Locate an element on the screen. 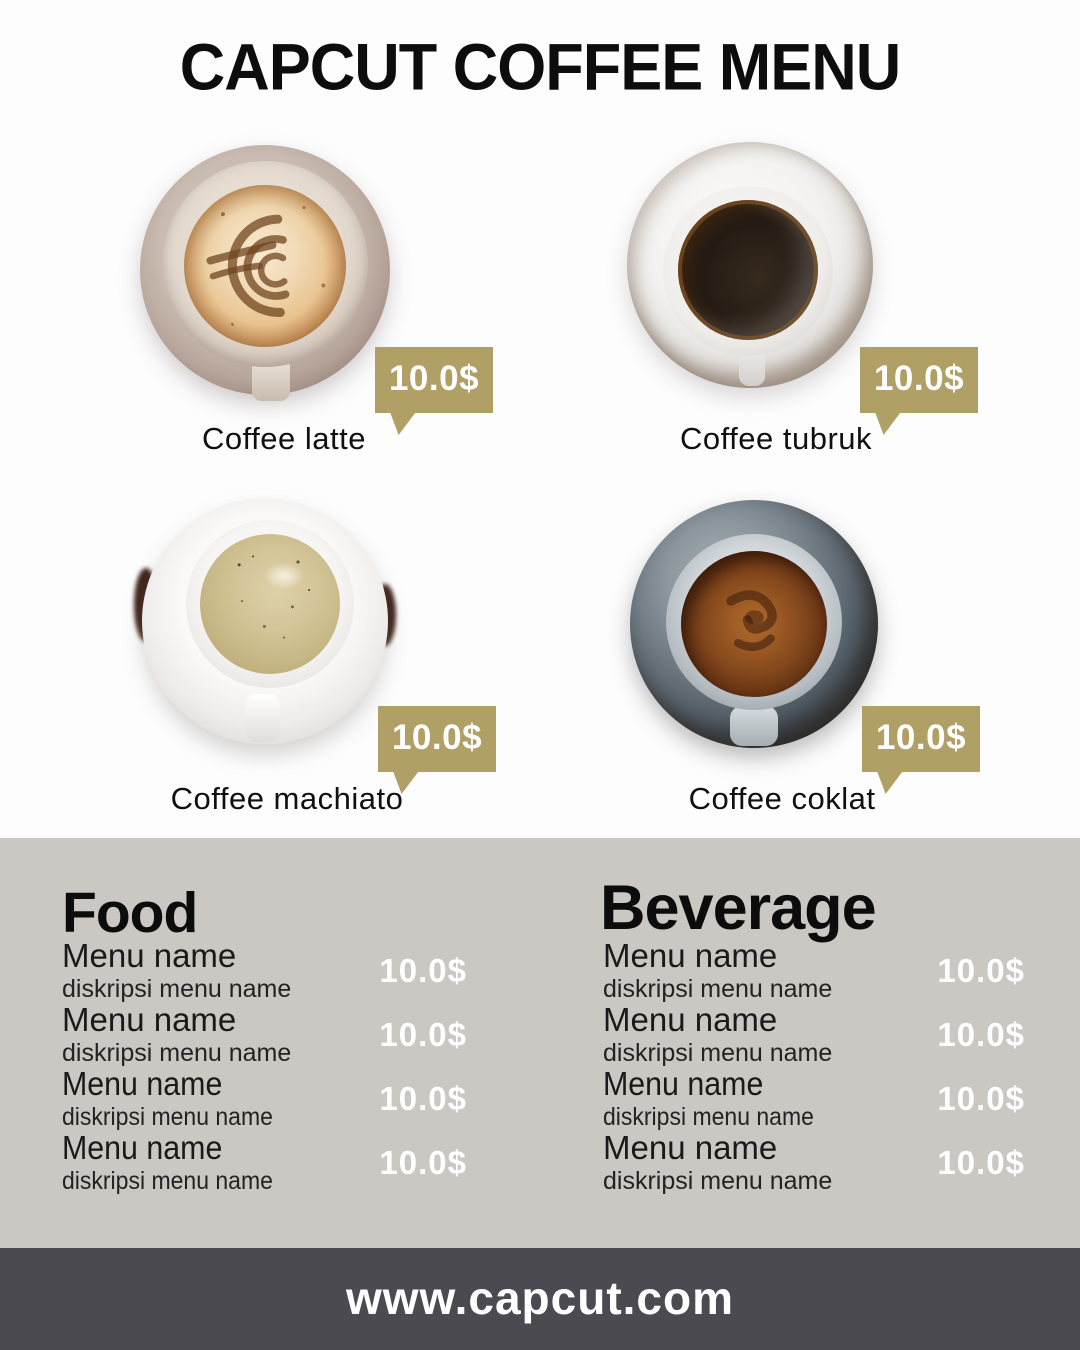  section-title-beverage: Beverage is located at coordinates (738, 908).